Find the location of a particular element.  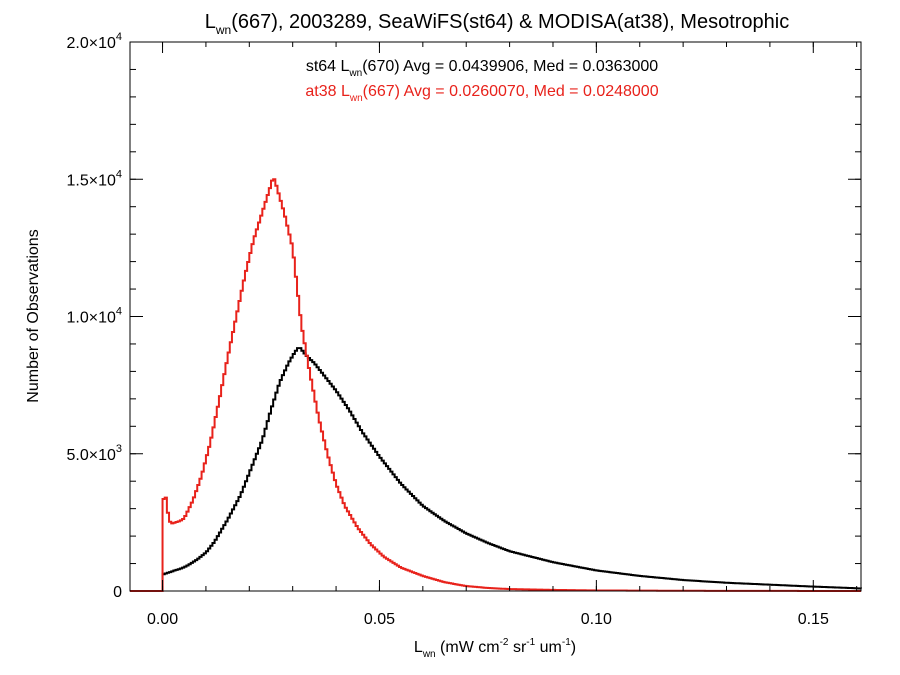

y-axis-label: Number of Observations is located at coordinates (33, 315).